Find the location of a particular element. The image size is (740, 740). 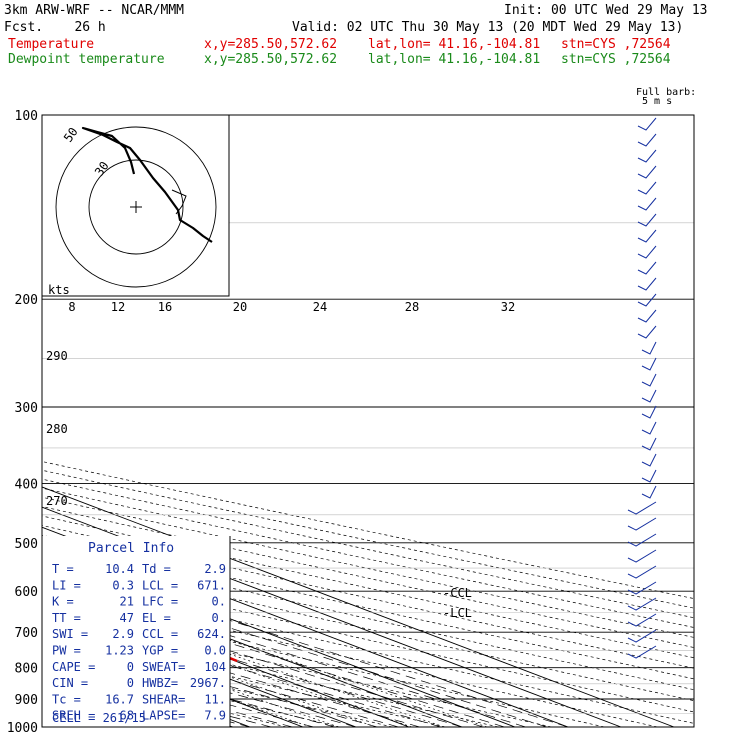

hodograph-ring-label: 50 is located at coordinates (71, 135).